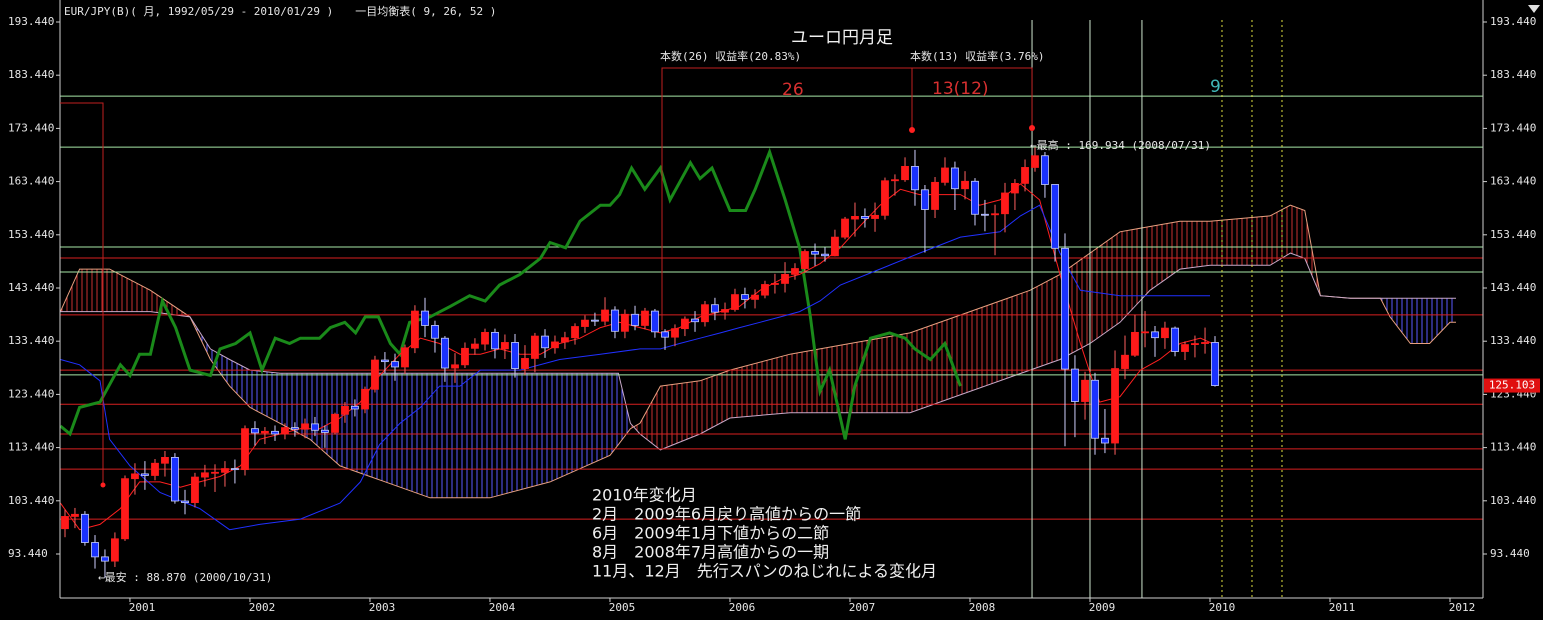  What do you see at coordinates (1102, 607) in the screenshot?
I see `x-tick-label: 2009` at bounding box center [1102, 607].